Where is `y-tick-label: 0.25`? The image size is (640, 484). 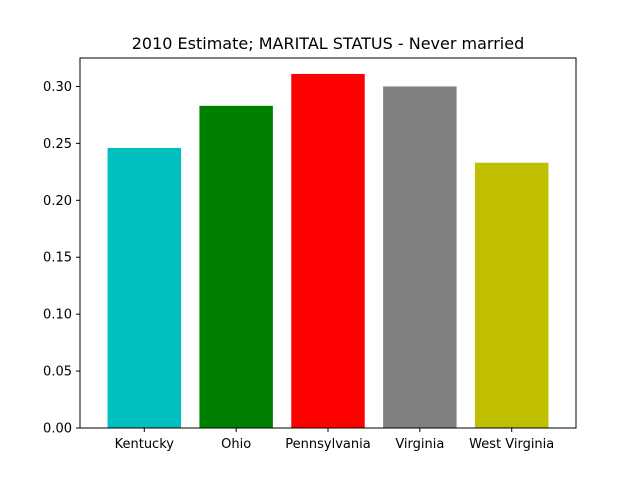
y-tick-label: 0.25 is located at coordinates (57, 144).